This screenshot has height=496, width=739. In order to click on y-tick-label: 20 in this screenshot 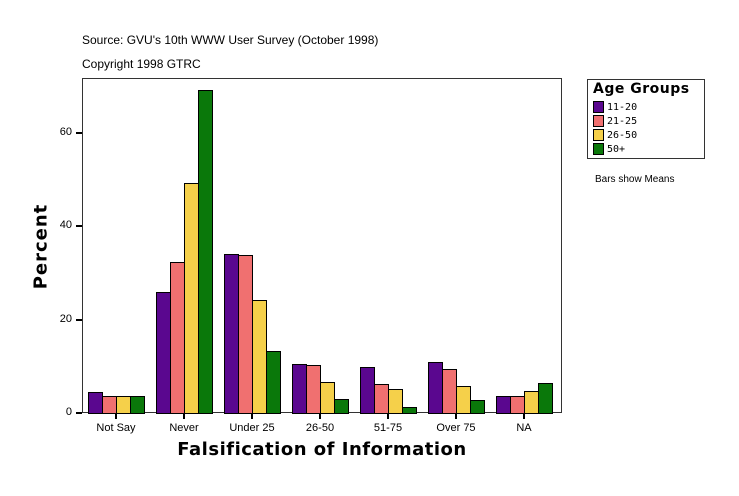, I will do `click(65, 318)`.